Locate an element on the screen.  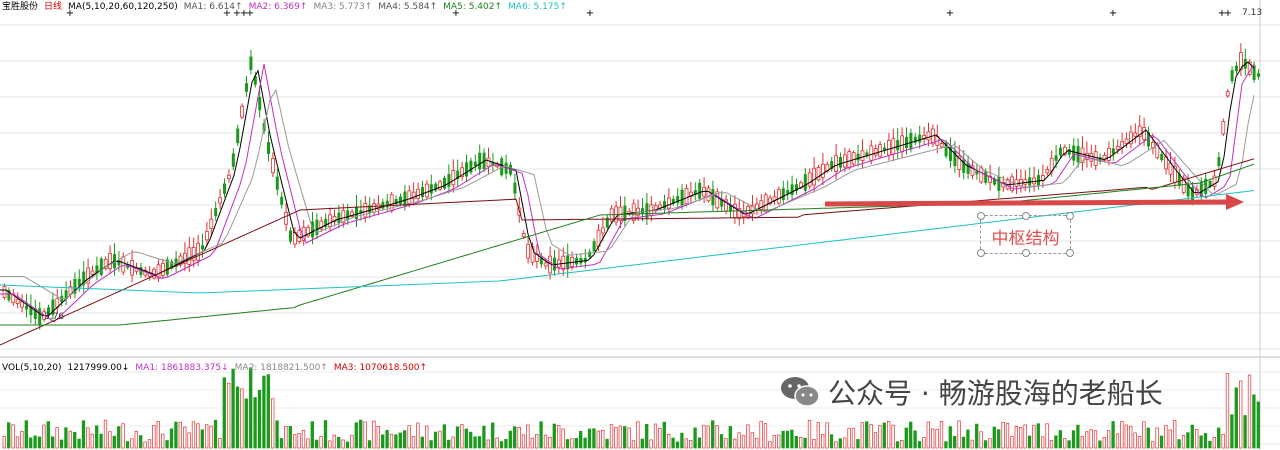
period-label: 日线 is located at coordinates (53, 7).